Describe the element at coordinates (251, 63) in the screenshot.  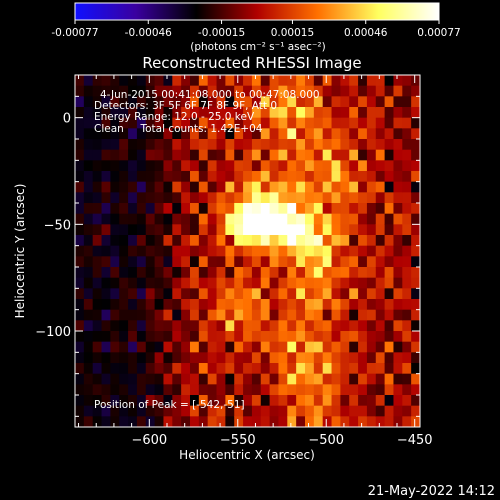
I see `chart-title: Reconstructed RHESSI Image` at that location.